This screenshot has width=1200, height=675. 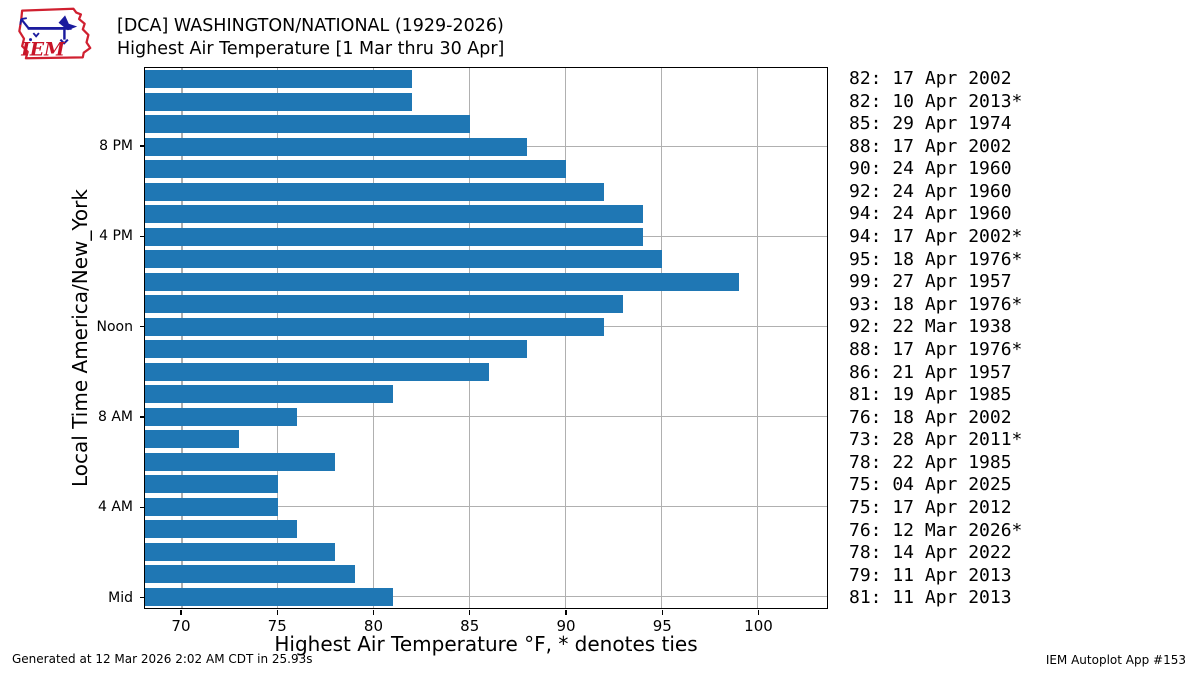 I want to click on footer-app-id: IEM Autoplot App #153, so click(x=1115, y=660).